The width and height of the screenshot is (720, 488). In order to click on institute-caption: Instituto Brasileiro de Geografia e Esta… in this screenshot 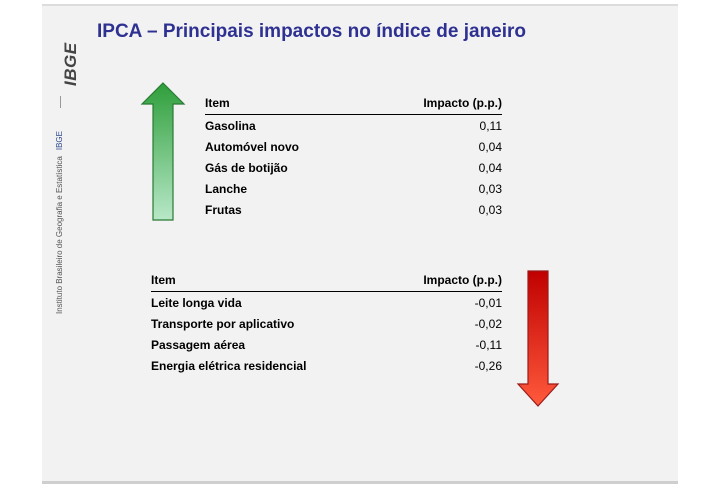, I will do `click(59, 222)`.